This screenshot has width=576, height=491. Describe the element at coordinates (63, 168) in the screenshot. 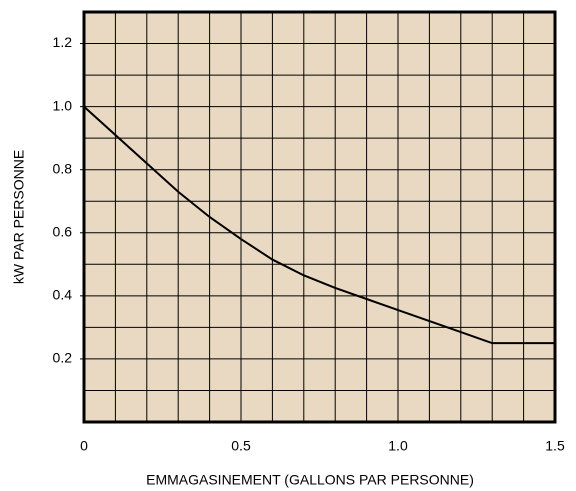

I see `y-tick-label: 0.8` at that location.